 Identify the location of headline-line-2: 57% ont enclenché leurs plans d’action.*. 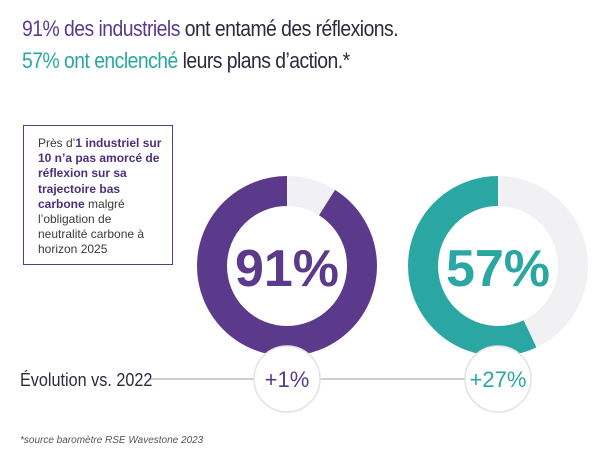
(186, 61).